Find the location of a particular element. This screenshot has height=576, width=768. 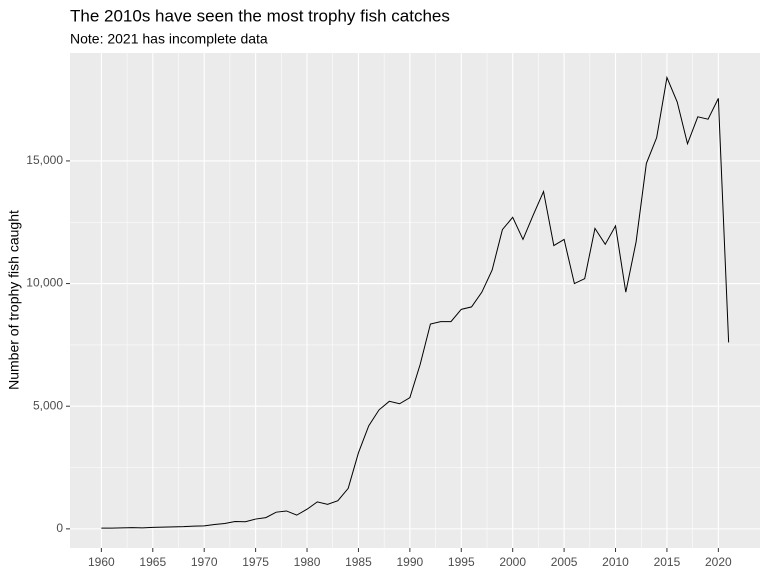

x-tick-label: 2020 is located at coordinates (718, 562).